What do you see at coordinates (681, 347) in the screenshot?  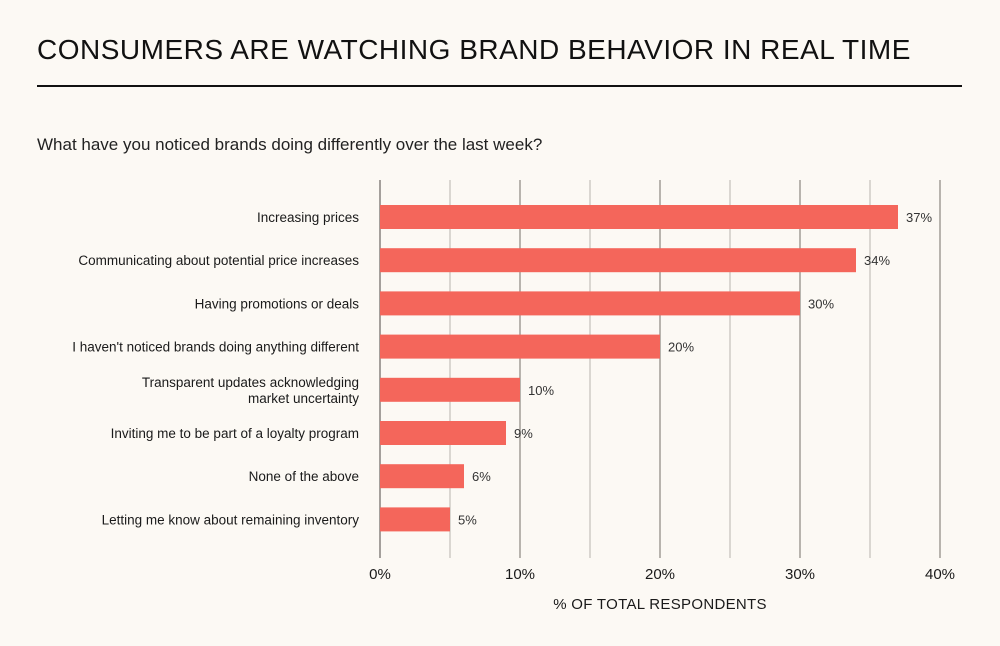 I see `data-label: 20%` at bounding box center [681, 347].